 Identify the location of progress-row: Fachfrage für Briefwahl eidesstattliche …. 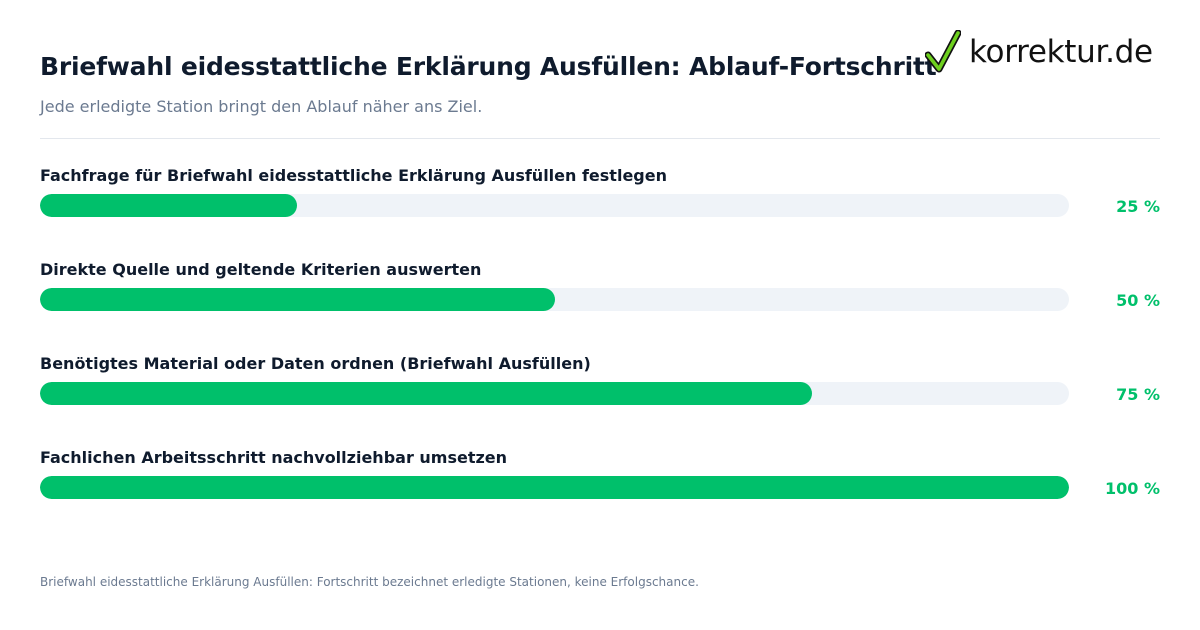
(600, 213).